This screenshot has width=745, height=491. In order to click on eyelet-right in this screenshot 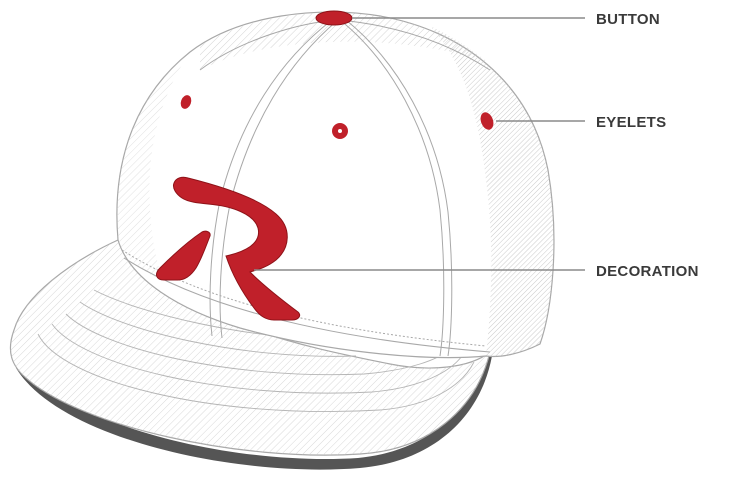, I will do `click(487, 121)`.